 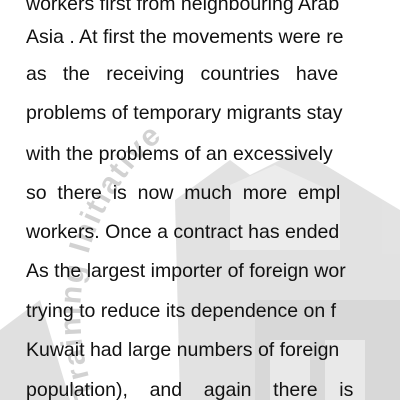 What do you see at coordinates (183, 232) in the screenshot?
I see `text-line: workers. Once a contract has ended` at bounding box center [183, 232].